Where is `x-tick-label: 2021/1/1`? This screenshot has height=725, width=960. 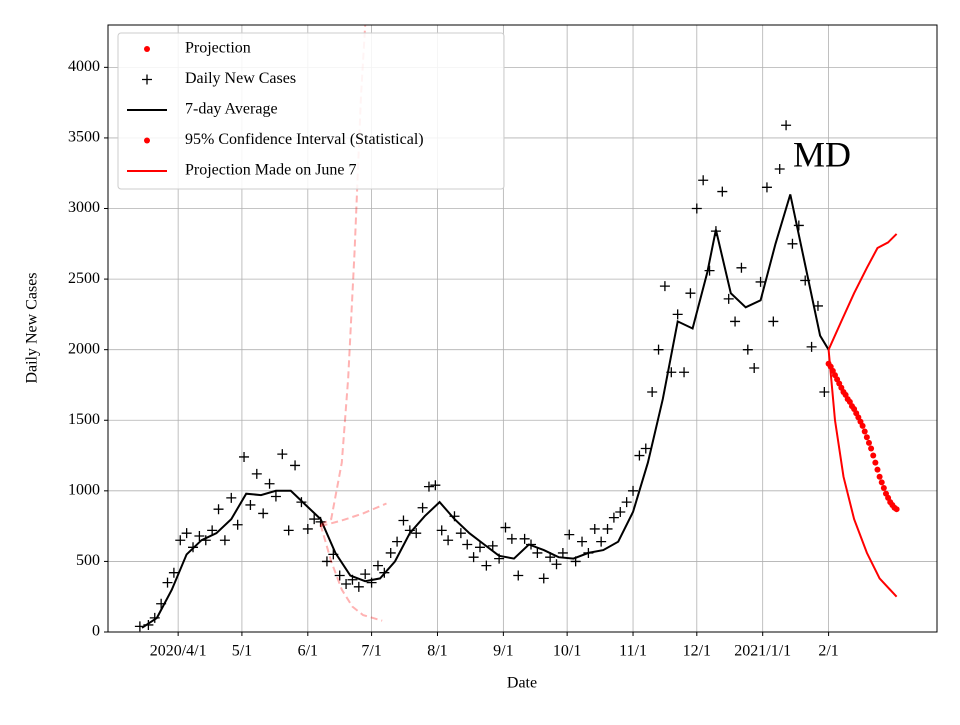
x-tick-label: 2021/1/1 is located at coordinates (762, 651).